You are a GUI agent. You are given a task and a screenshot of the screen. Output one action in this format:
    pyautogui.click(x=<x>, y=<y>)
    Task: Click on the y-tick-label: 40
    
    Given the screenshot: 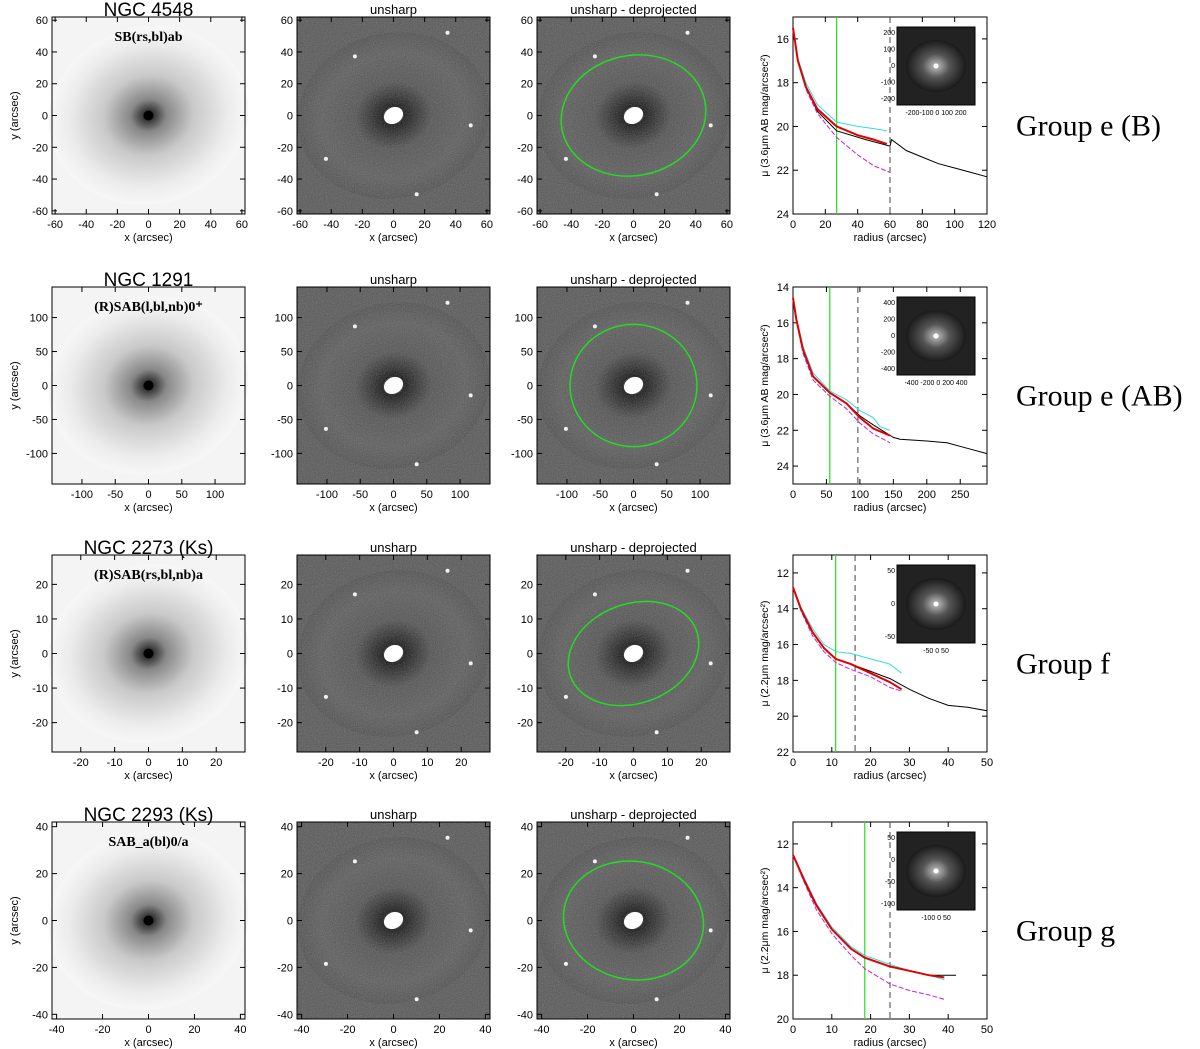 What is the action you would take?
    pyautogui.click(x=287, y=53)
    